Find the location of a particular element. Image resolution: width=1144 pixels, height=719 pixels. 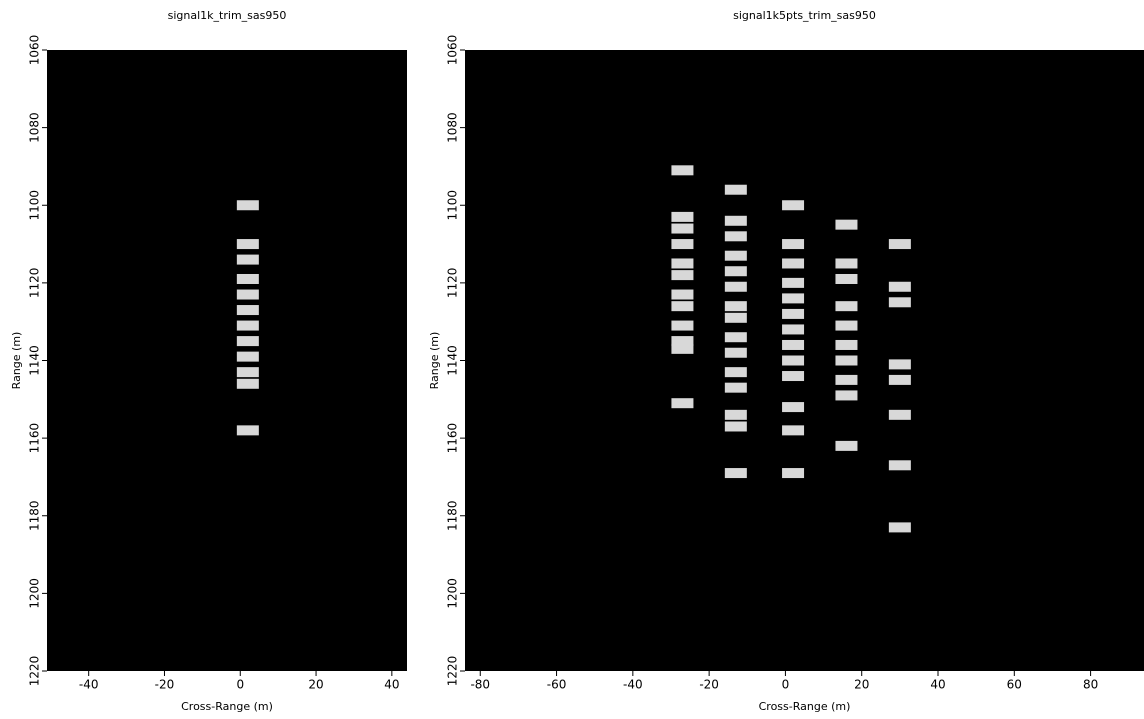

y-tick-label: 1200 is located at coordinates (453, 593).